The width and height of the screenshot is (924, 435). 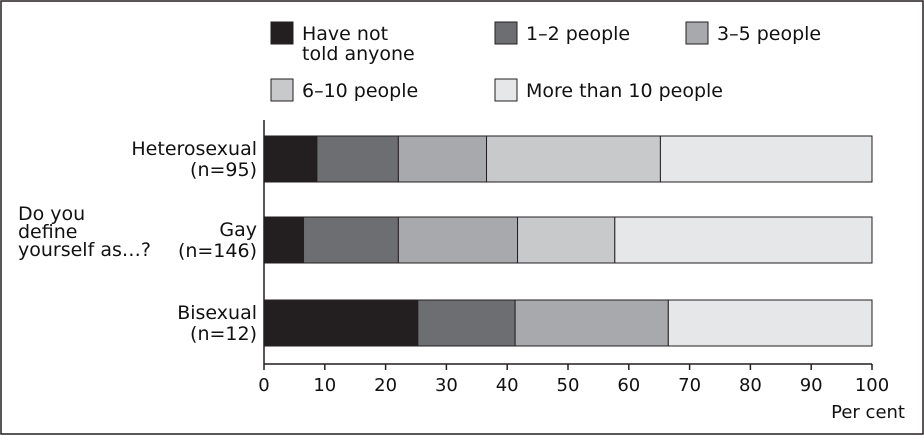 I want to click on x-tick-label-40: 40, so click(x=507, y=385).